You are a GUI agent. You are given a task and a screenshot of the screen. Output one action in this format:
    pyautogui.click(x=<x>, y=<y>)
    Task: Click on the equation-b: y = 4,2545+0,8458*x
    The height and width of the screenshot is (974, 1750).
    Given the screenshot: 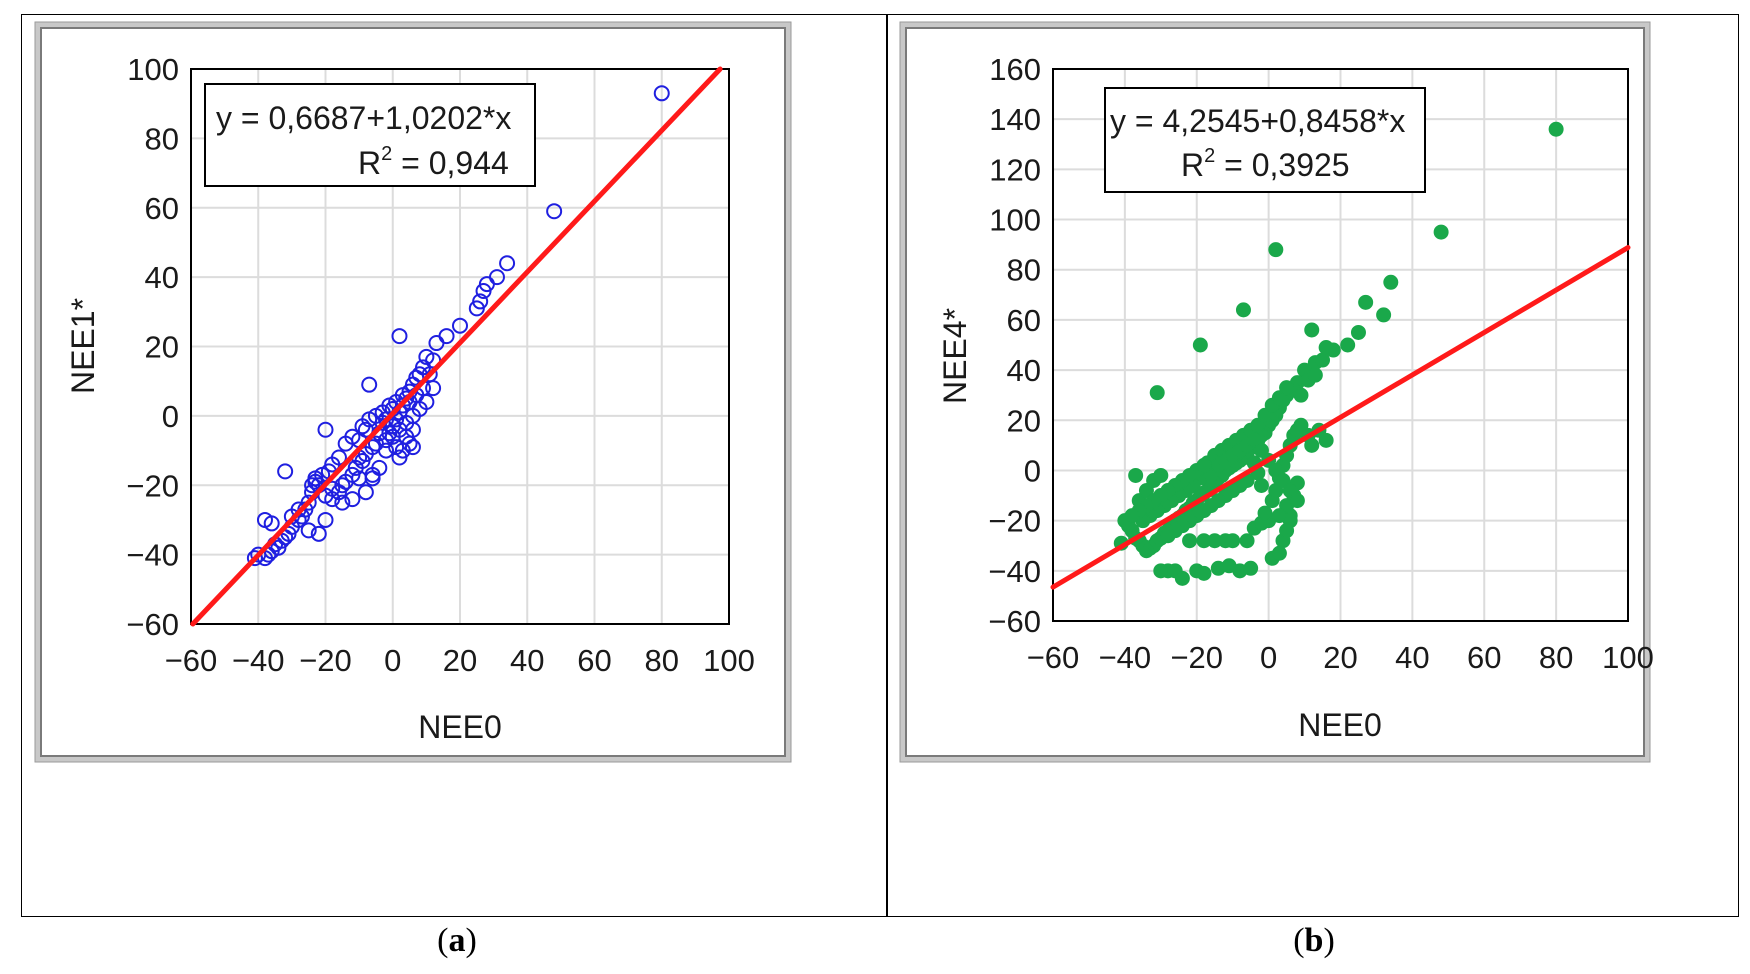 What is the action you would take?
    pyautogui.click(x=1257, y=121)
    